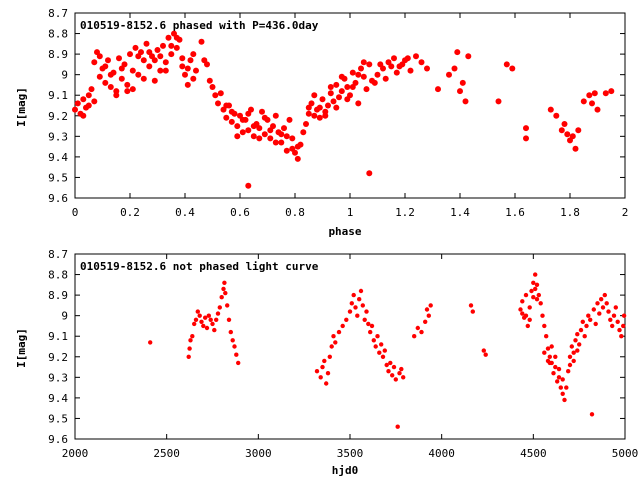 This screenshot has height=480, width=640. I want to click on y-tick-label: 8.7, so click(58, 254).